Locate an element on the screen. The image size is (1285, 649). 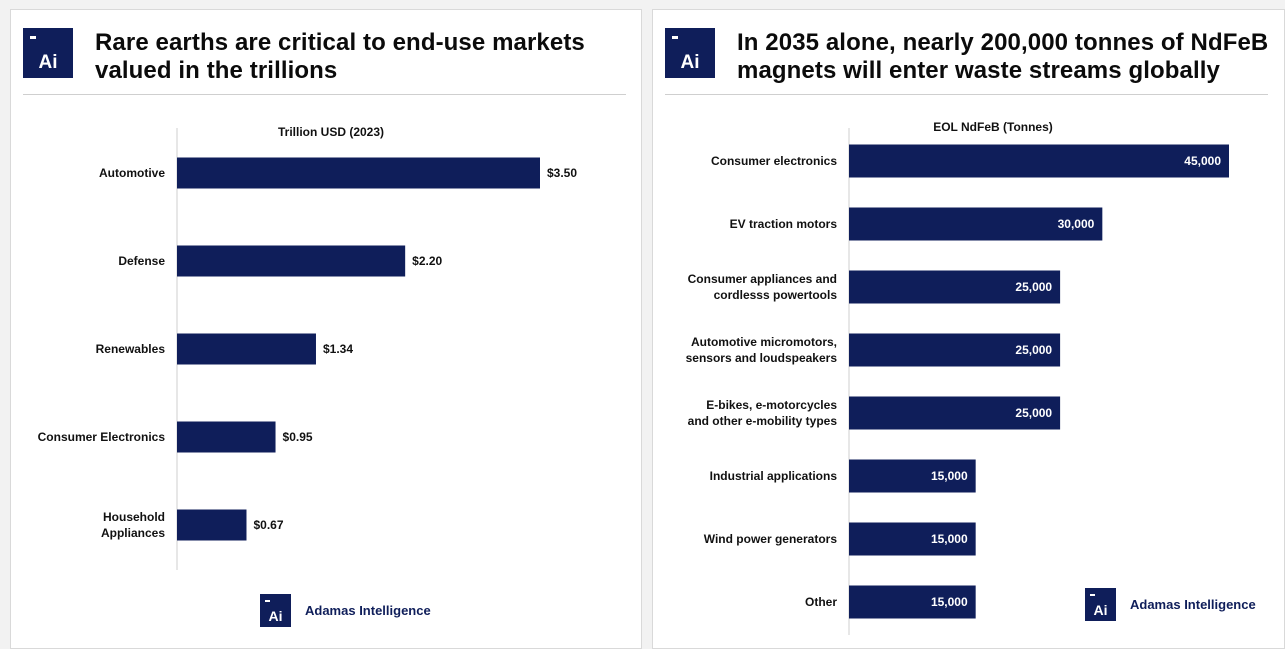
category-label-line: Appliances is located at coordinates (133, 533).